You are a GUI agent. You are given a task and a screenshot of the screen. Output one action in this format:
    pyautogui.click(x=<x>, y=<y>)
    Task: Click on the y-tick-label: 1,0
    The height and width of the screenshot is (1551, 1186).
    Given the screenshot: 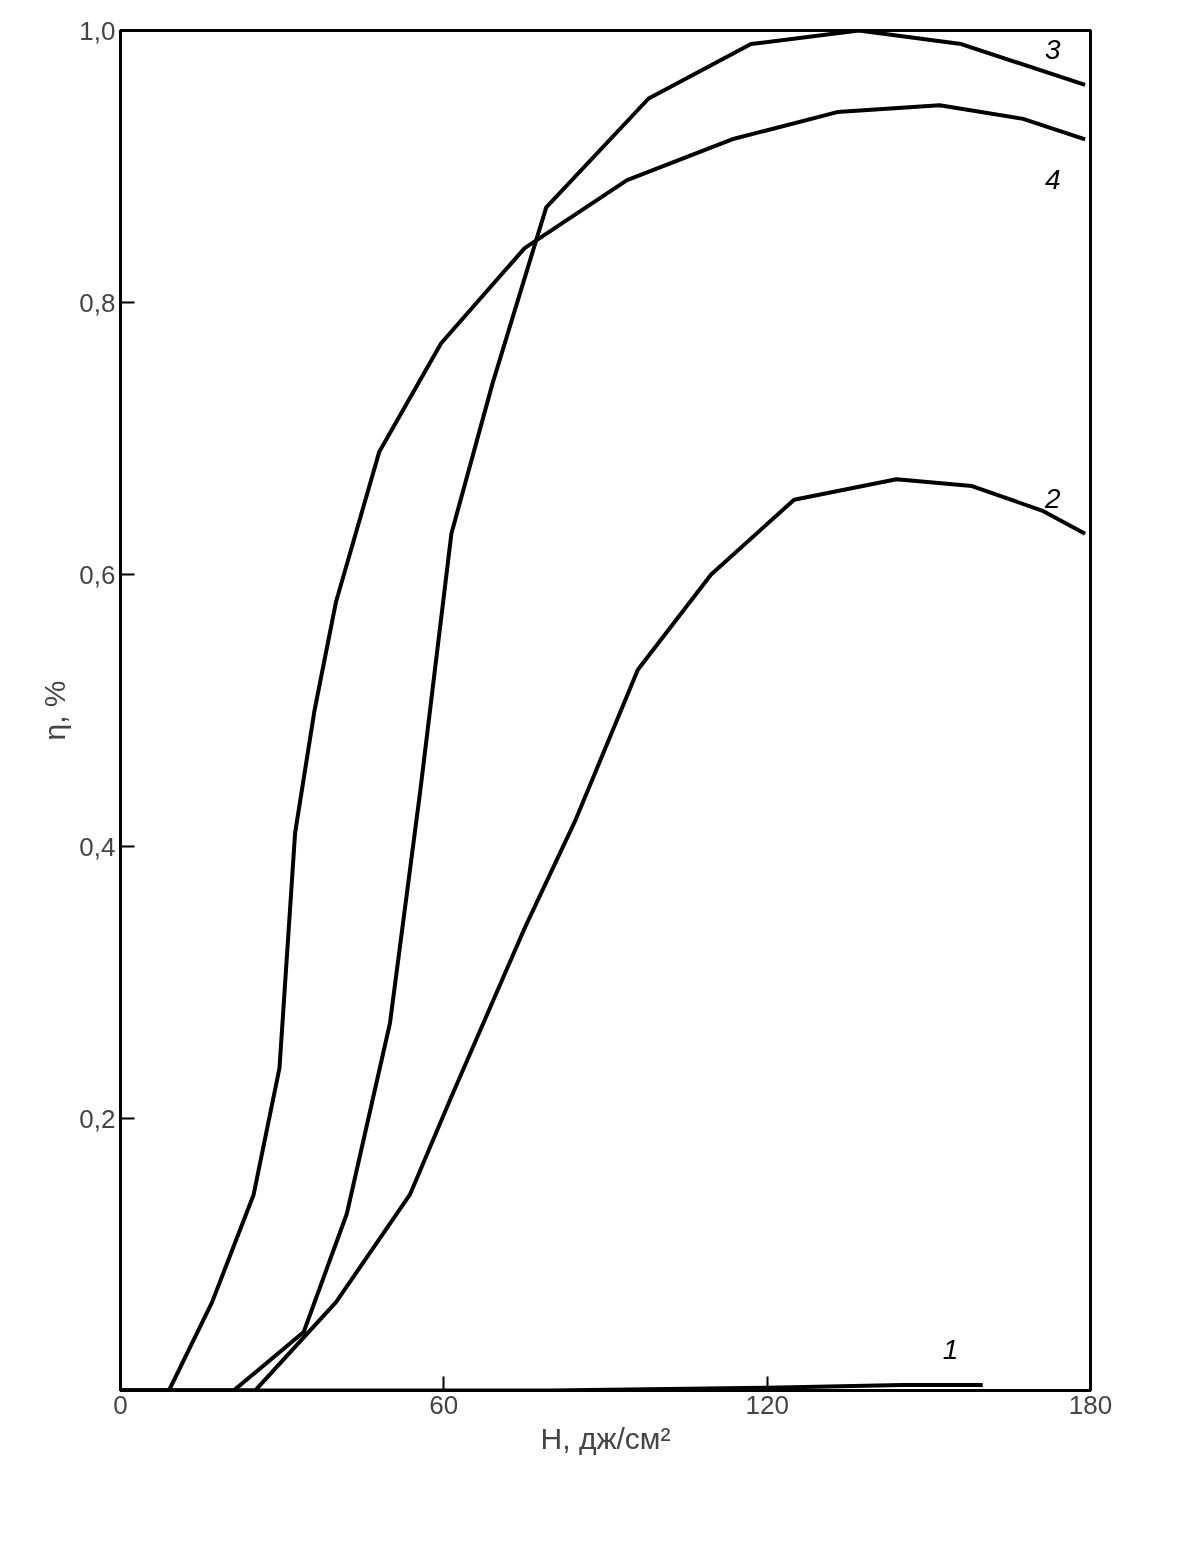 What is the action you would take?
    pyautogui.click(x=97, y=30)
    